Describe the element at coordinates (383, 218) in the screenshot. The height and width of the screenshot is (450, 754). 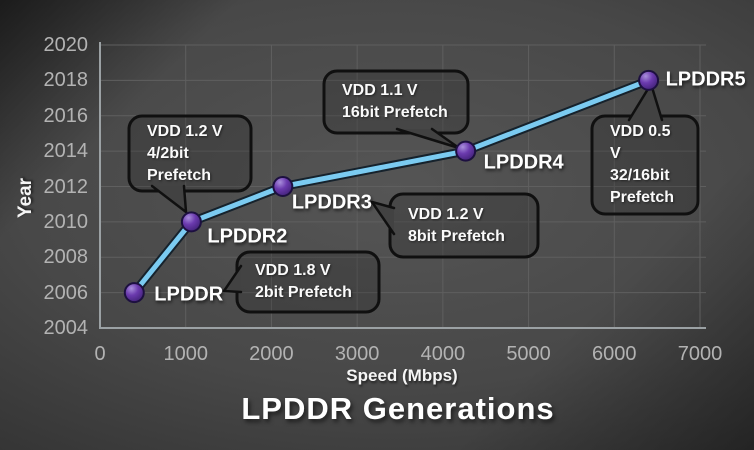
I see `callout-tail-LPDDR3` at that location.